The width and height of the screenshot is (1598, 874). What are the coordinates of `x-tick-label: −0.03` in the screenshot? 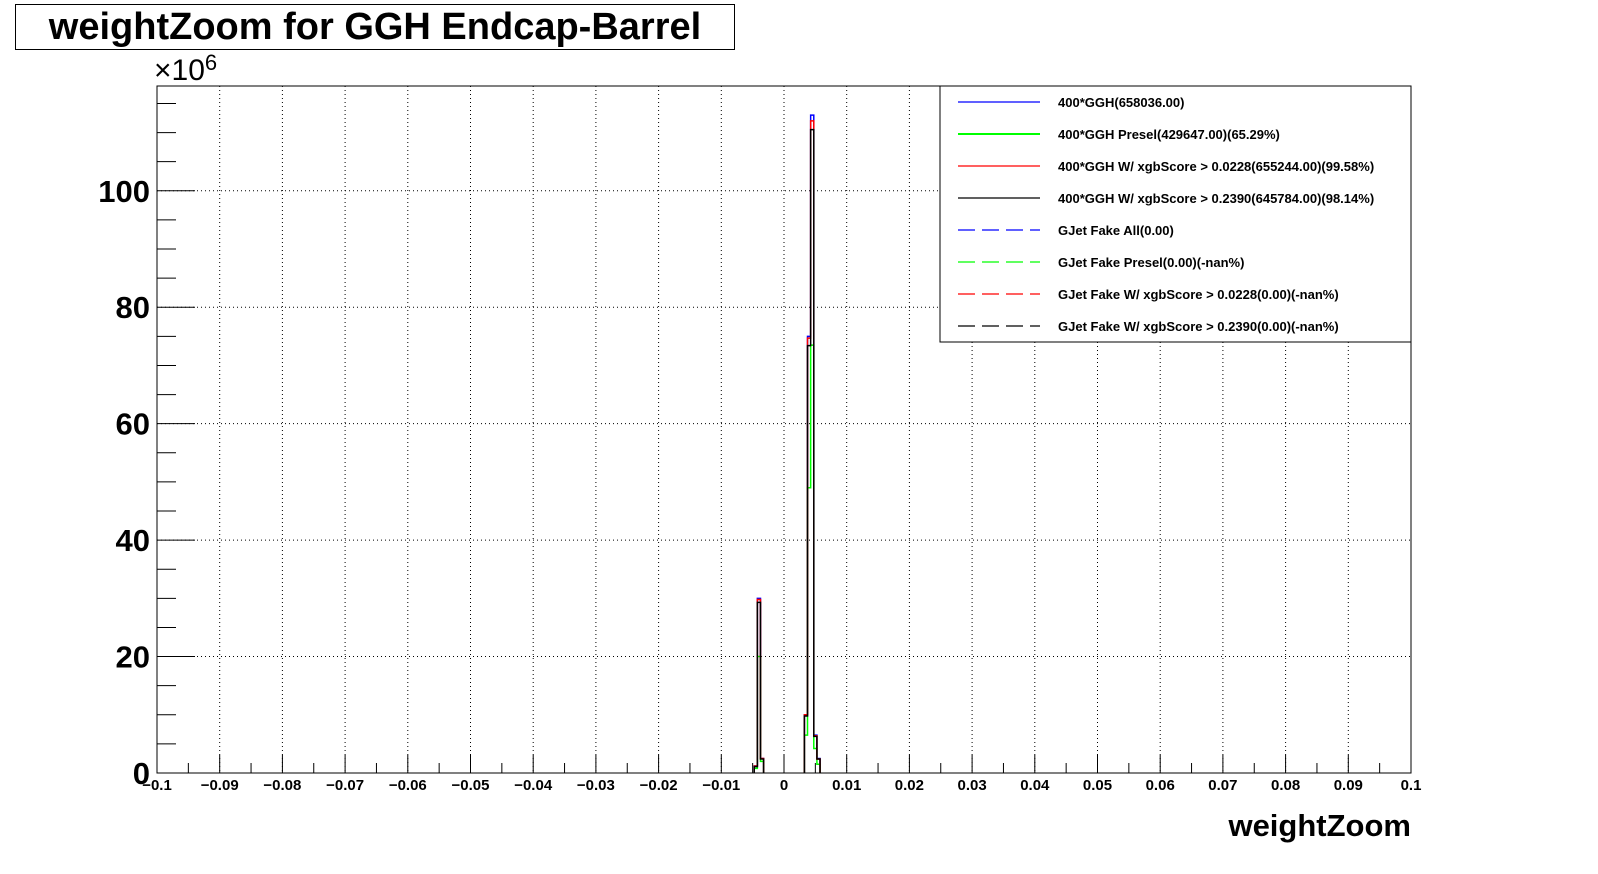 It's located at (596, 785).